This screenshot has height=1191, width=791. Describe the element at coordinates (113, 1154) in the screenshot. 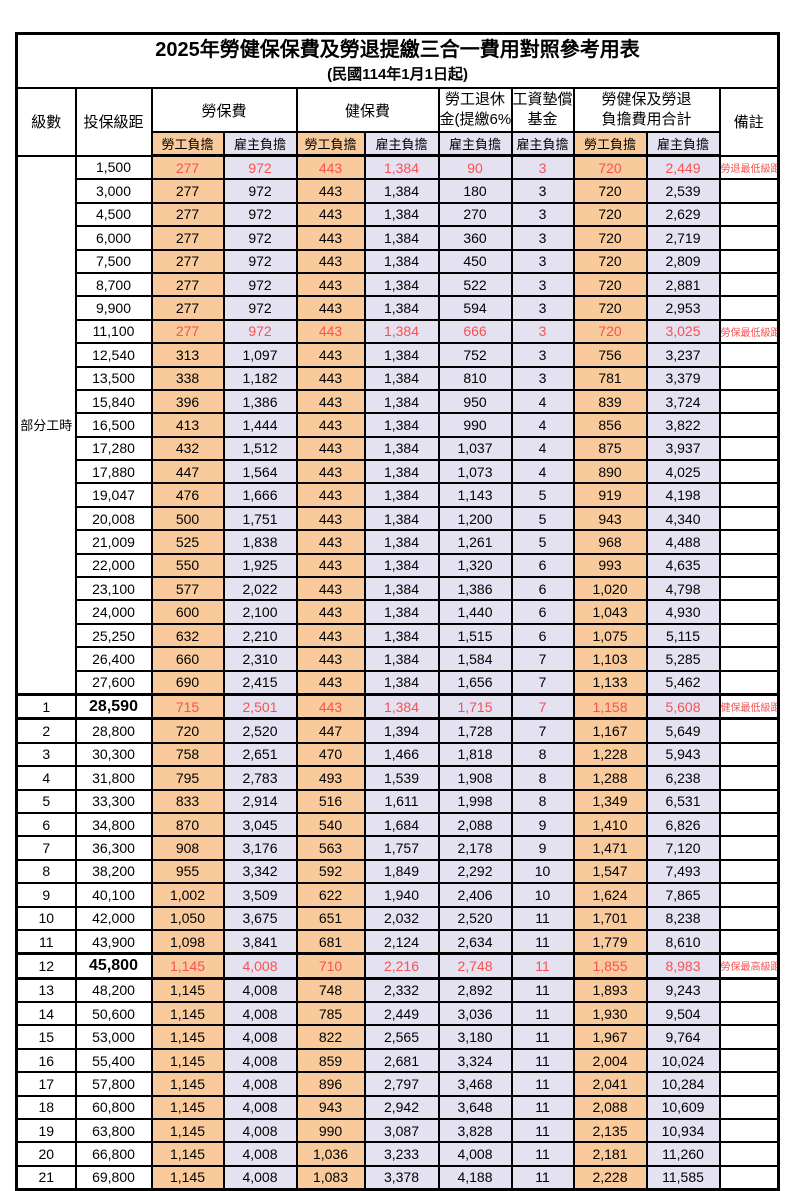

I see `cell-salary-bracket: 66,800` at that location.